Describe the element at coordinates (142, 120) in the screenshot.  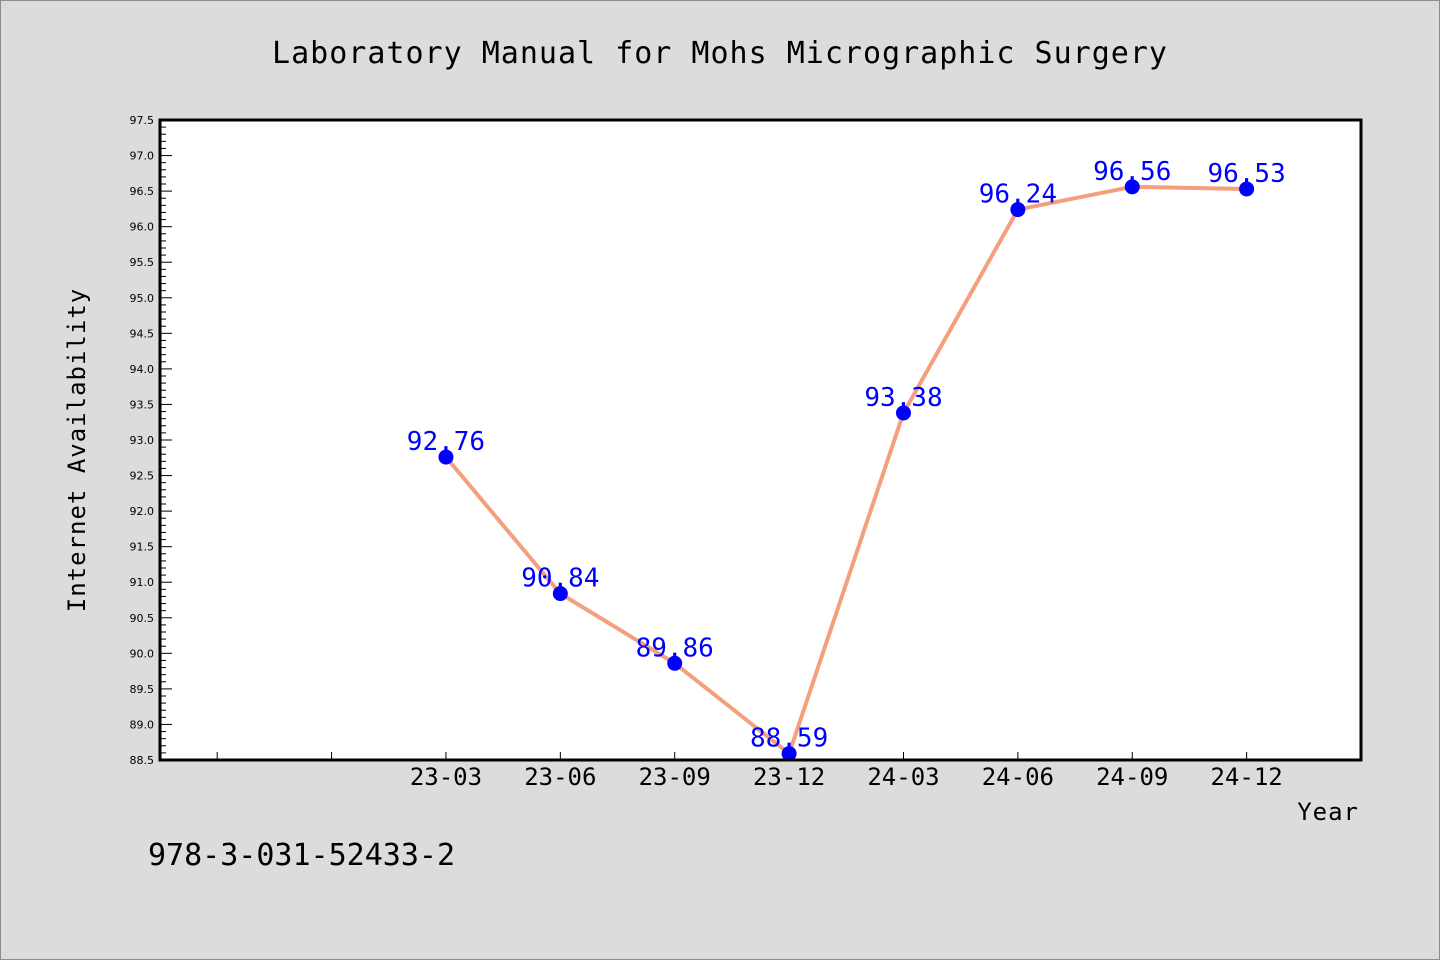
I see `y-tick-label: 97.5` at that location.